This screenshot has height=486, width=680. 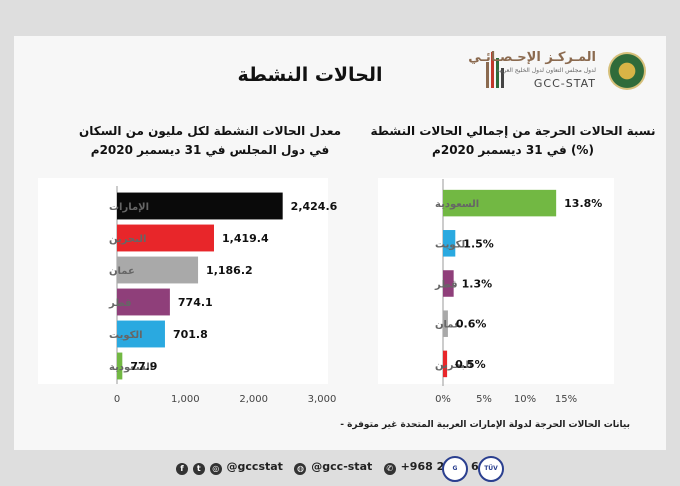 I want to click on globe-icon: ◍, so click(x=300, y=469).